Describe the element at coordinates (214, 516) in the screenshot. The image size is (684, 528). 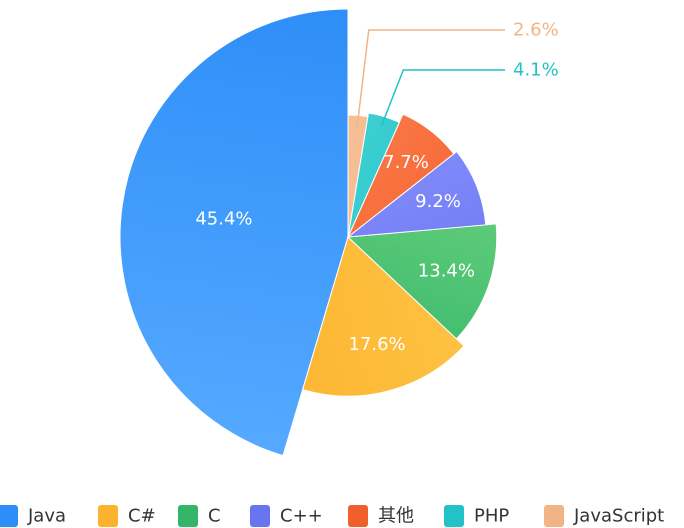
I see `legend-label: C` at that location.